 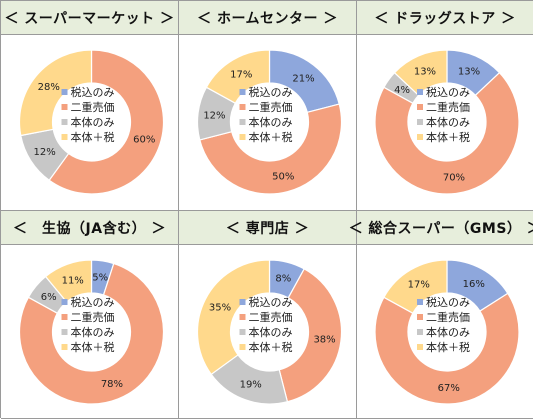 What do you see at coordinates (454, 178) in the screenshot?
I see `value-label: 70%` at bounding box center [454, 178].